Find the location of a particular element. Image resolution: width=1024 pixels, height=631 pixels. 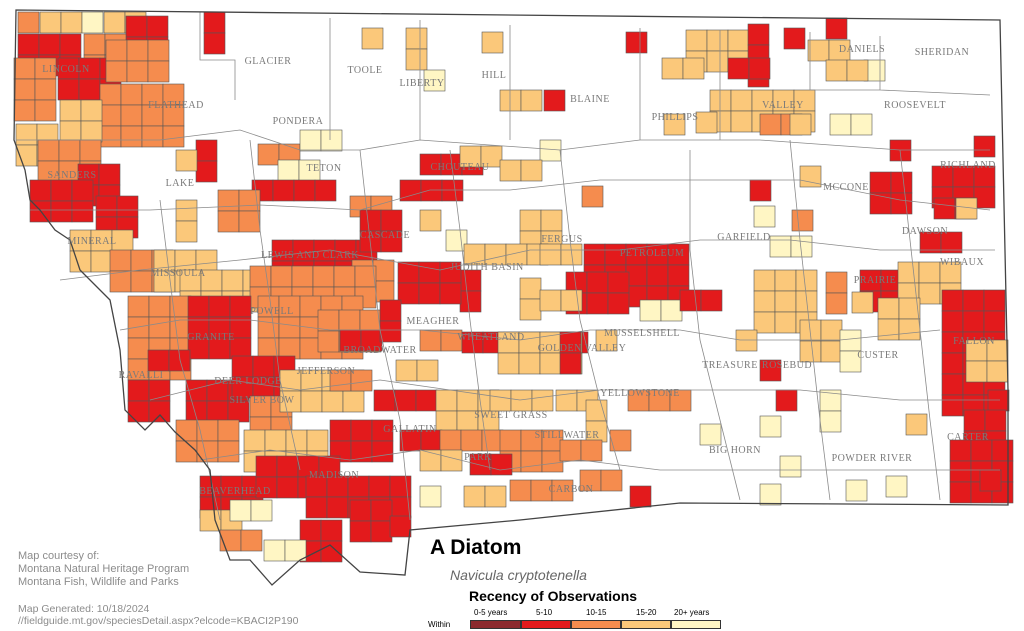

generated-date: Map Generated: 10/18/2024 is located at coordinates (84, 609).